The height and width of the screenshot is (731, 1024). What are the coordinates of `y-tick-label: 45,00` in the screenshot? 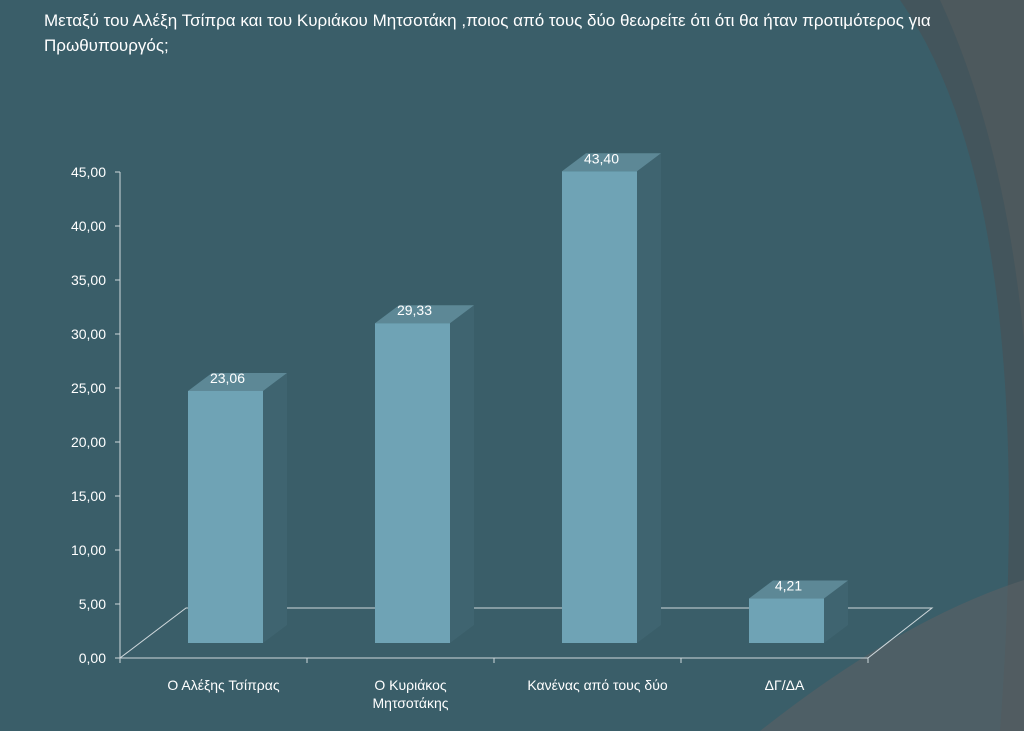 It's located at (88, 172).